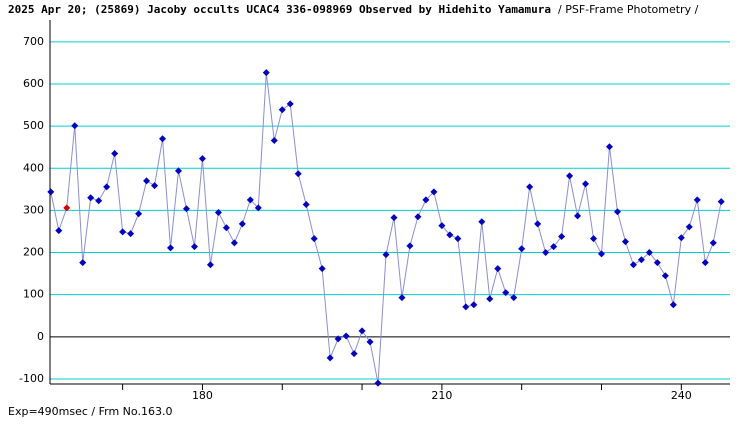  What do you see at coordinates (441, 395) in the screenshot?
I see `x-tick-label: 210` at bounding box center [441, 395].